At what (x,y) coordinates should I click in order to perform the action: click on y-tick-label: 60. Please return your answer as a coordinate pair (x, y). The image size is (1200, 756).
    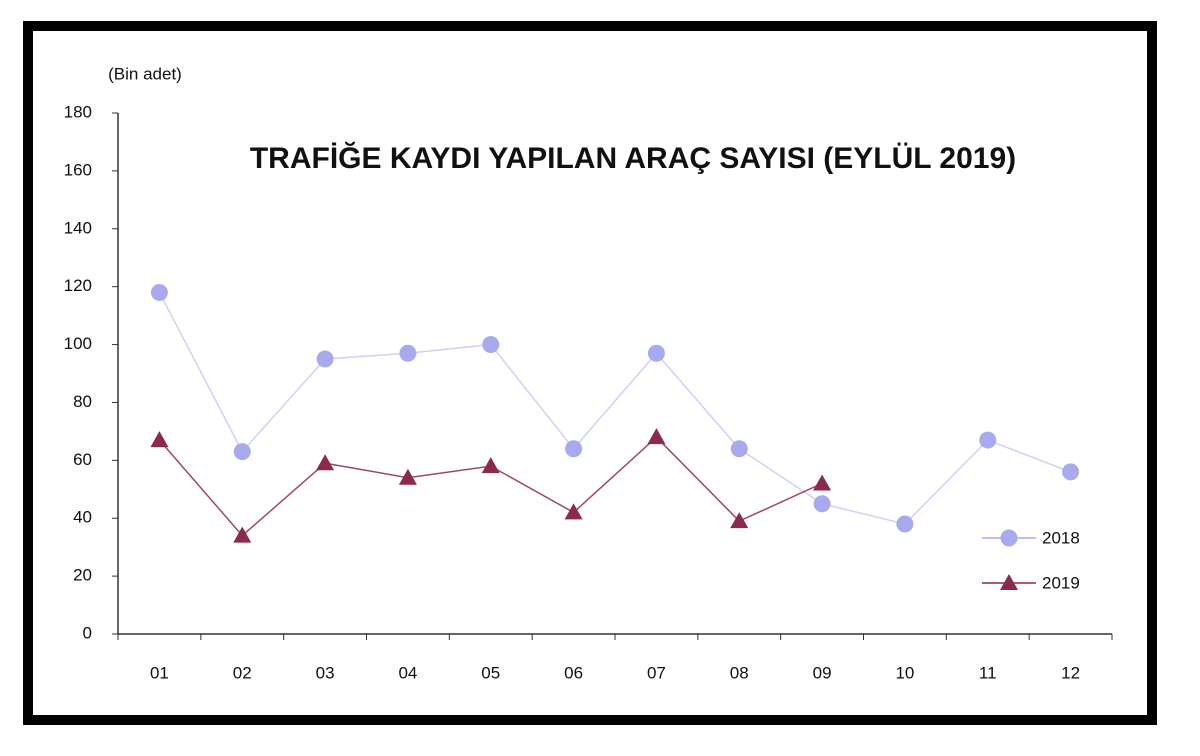
    Looking at the image, I should click on (82, 459).